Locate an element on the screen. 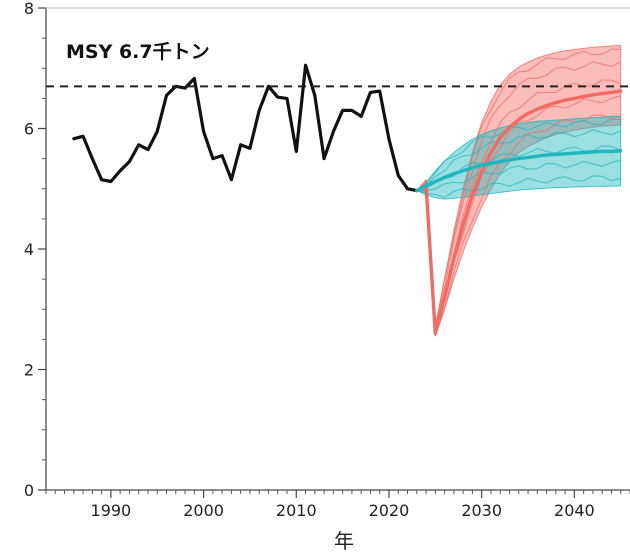  series-1-trajectory is located at coordinates (518, 225).